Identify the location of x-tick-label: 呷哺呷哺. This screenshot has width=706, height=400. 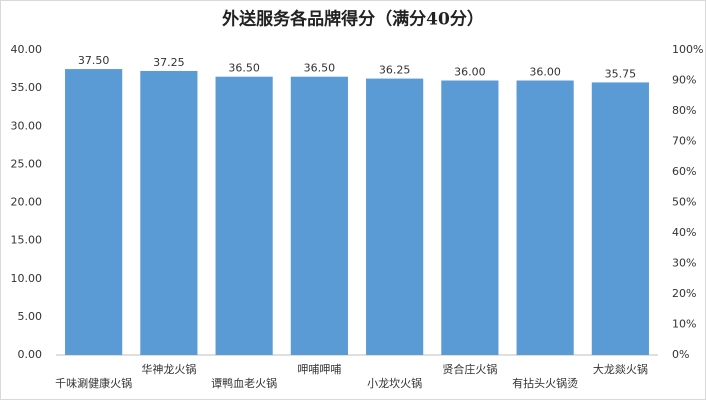
(319, 369).